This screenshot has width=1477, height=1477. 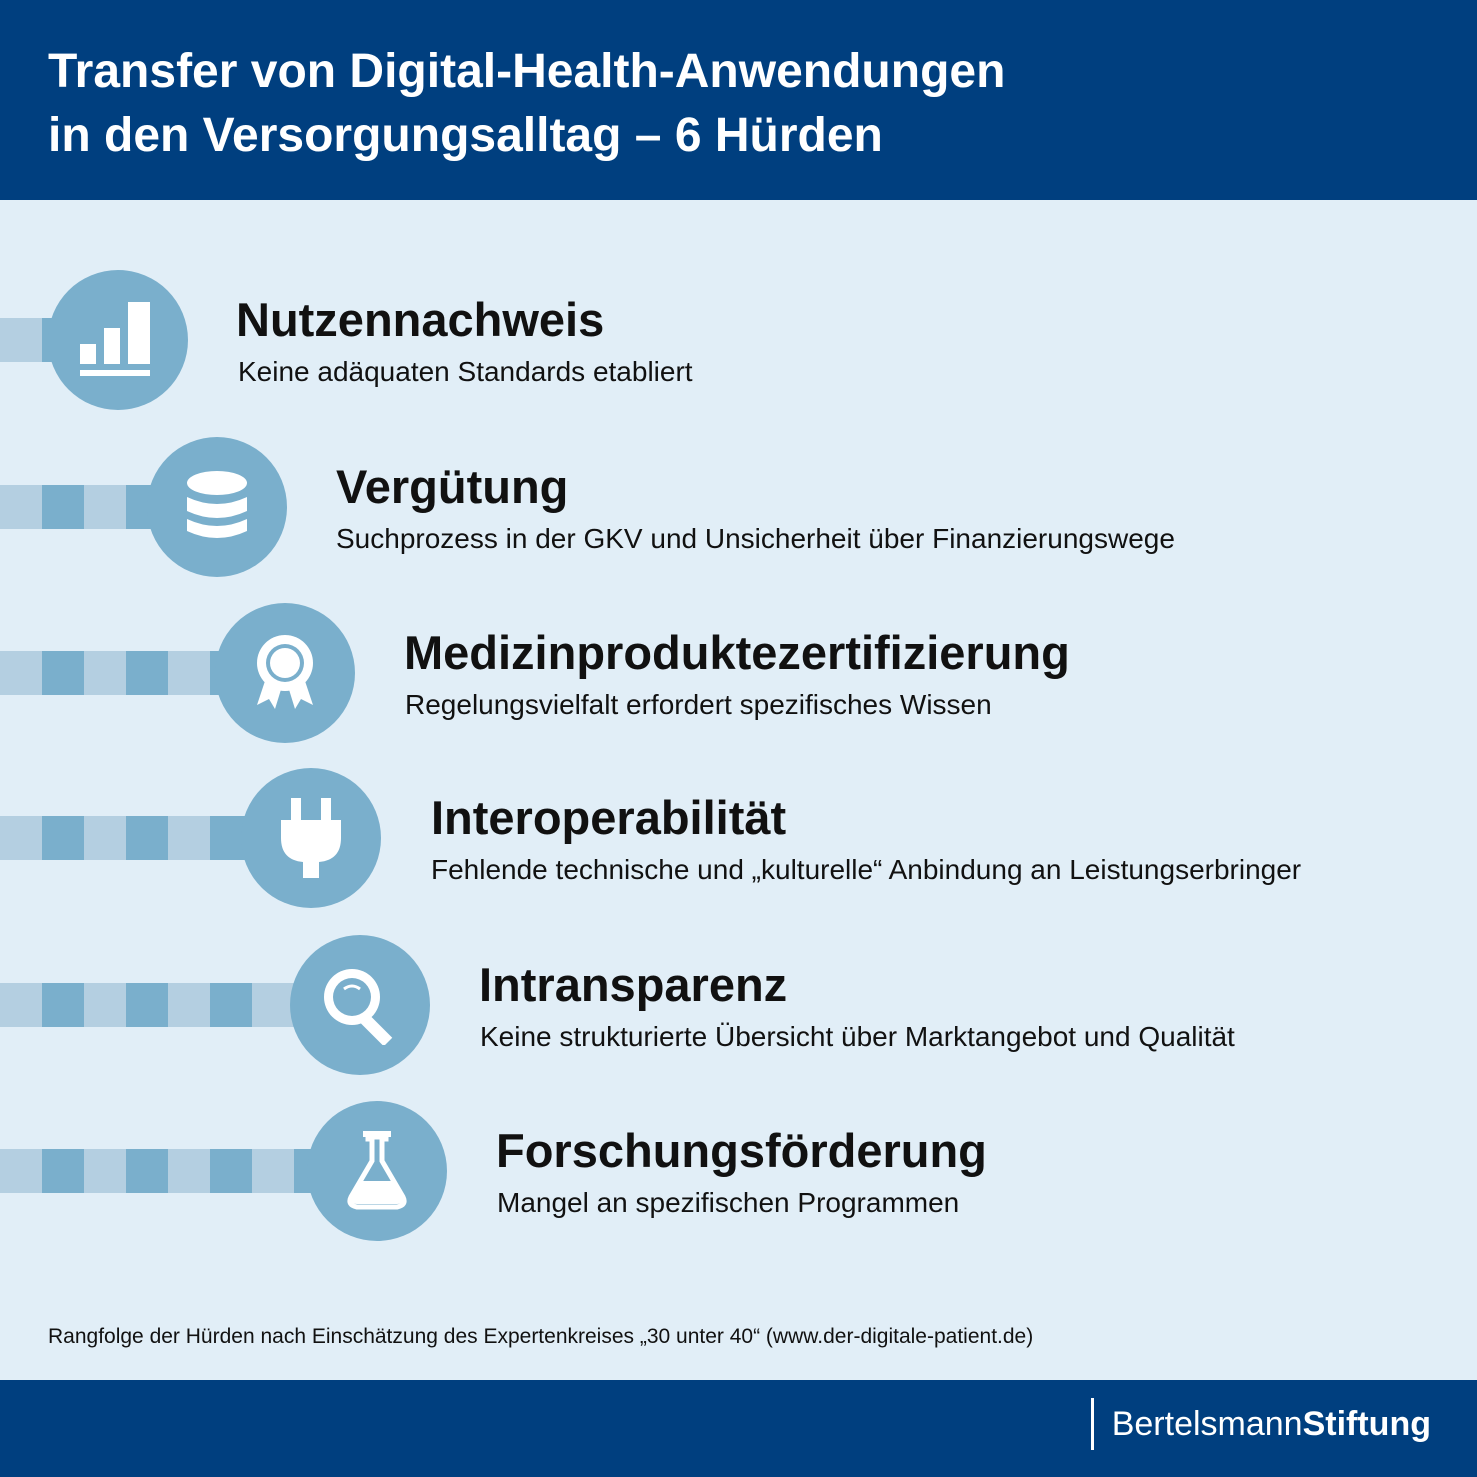 I want to click on bar-chart-icon, so click(x=115, y=339).